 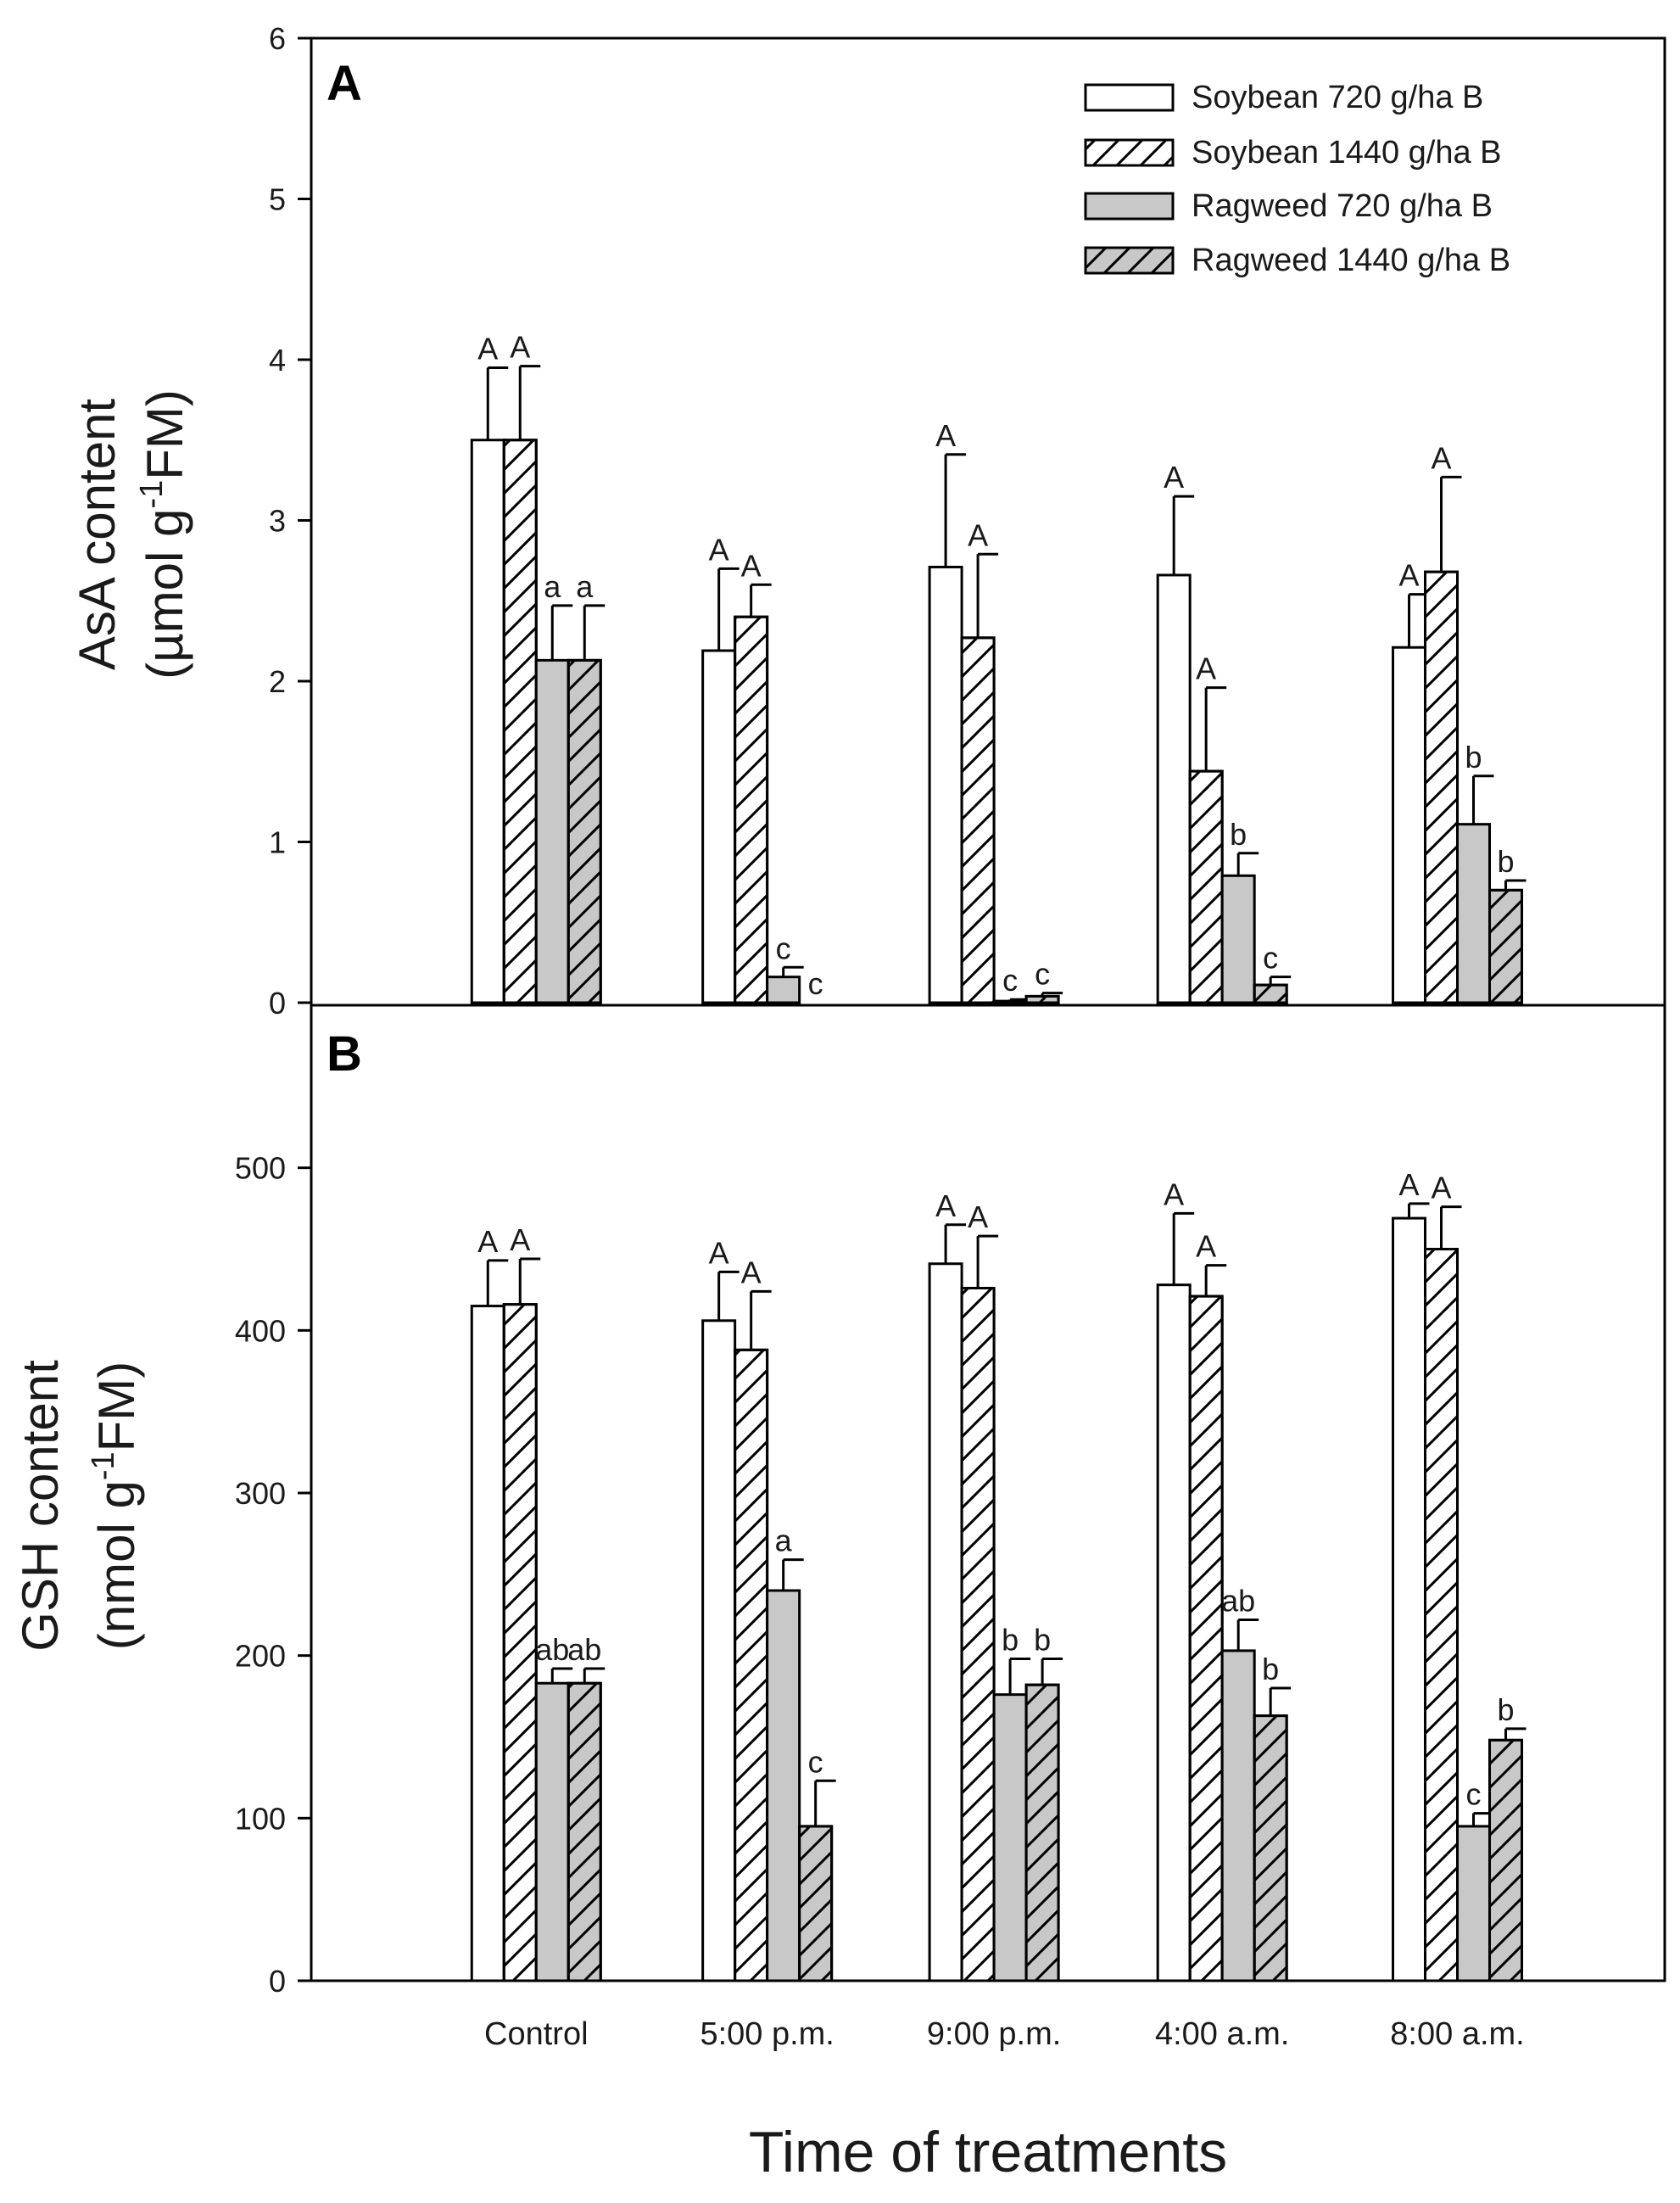 What do you see at coordinates (116, 1406) in the screenshot?
I see `panel-b-y-unit-suffix: FM)` at bounding box center [116, 1406].